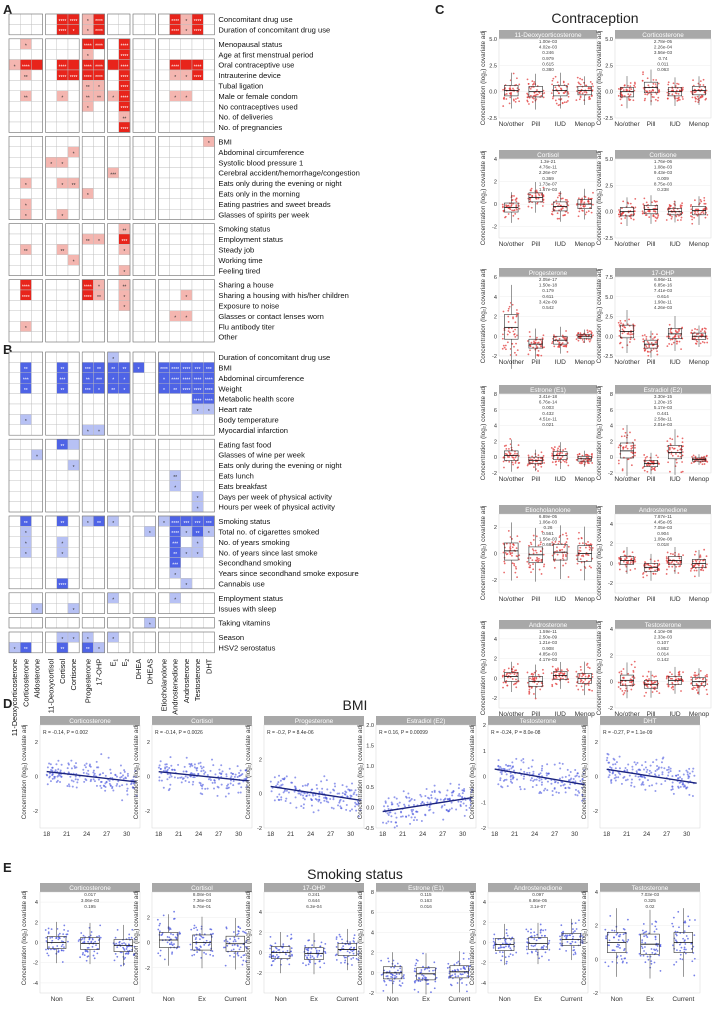 This screenshot has width=714, height=1015. Describe the element at coordinates (231, 637) in the screenshot. I see `heat-row-label: Season` at that location.